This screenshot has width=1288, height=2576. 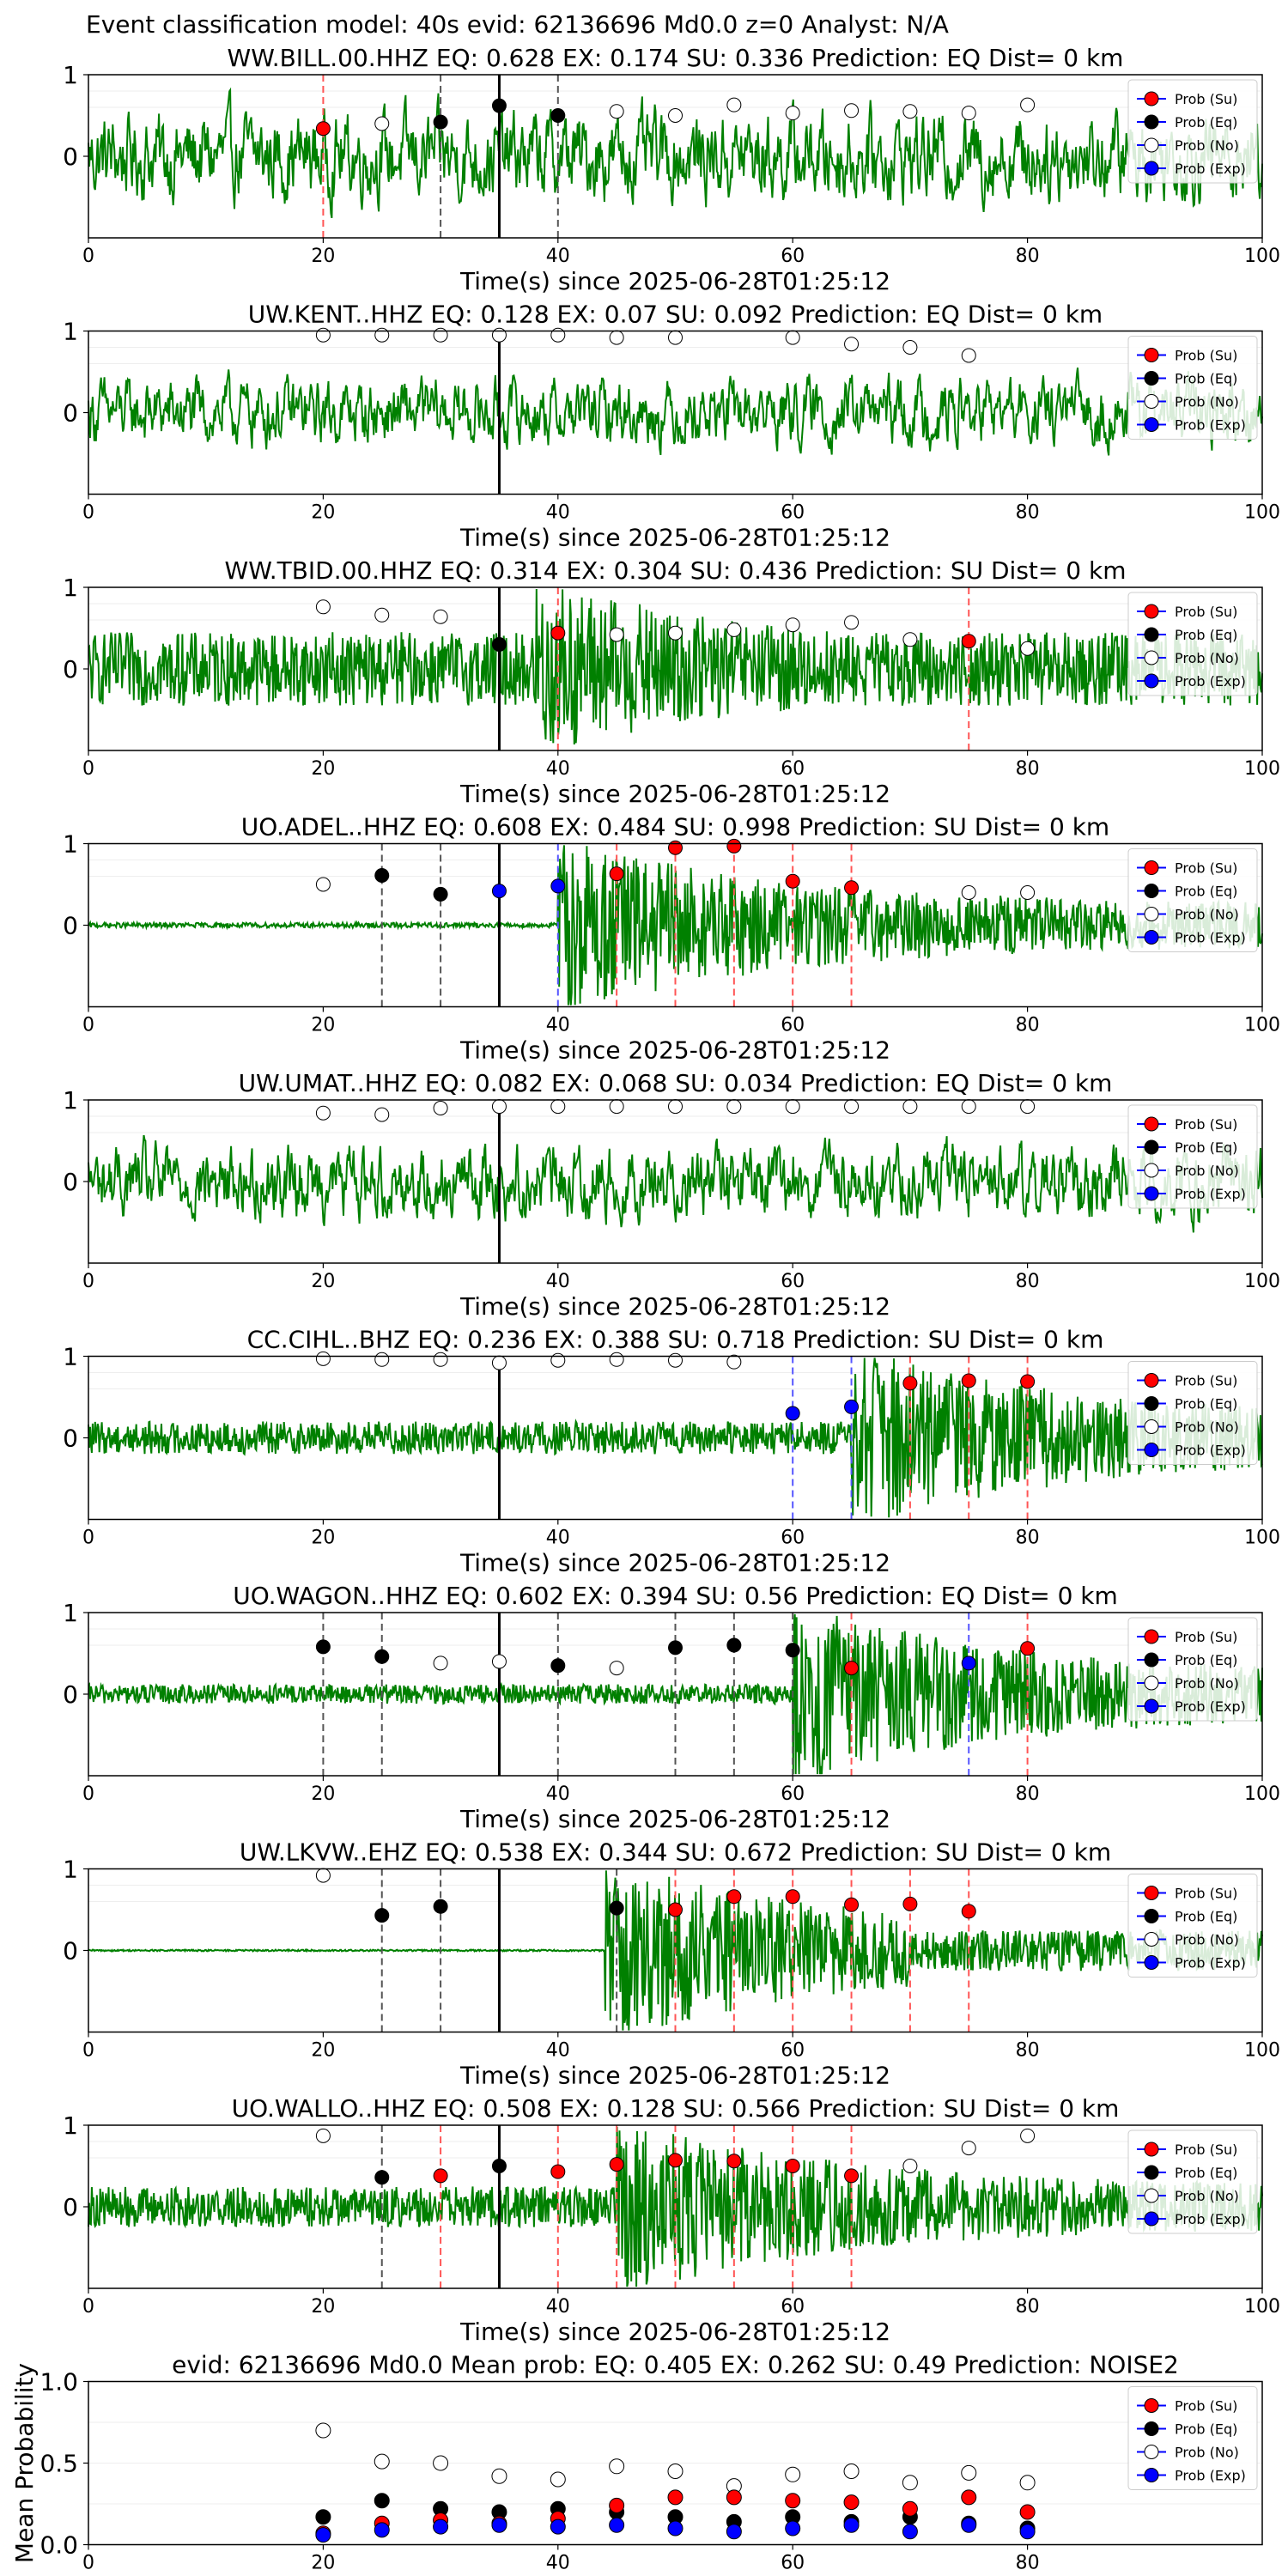 What do you see at coordinates (59, 2545) in the screenshot?
I see `y-tick-label: 0.0` at bounding box center [59, 2545].